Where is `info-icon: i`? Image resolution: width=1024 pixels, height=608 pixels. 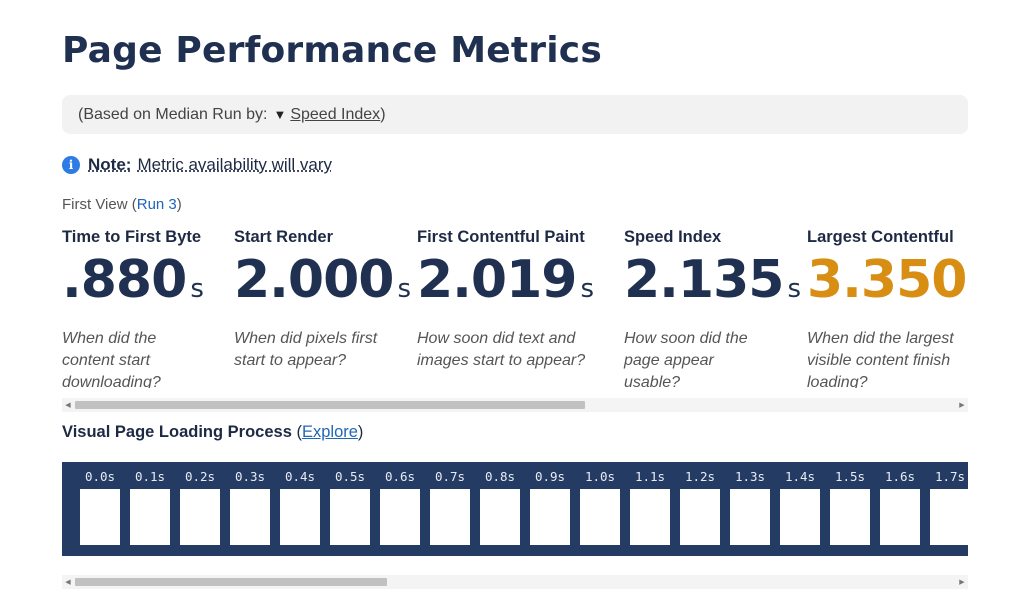
info-icon: i is located at coordinates (71, 165).